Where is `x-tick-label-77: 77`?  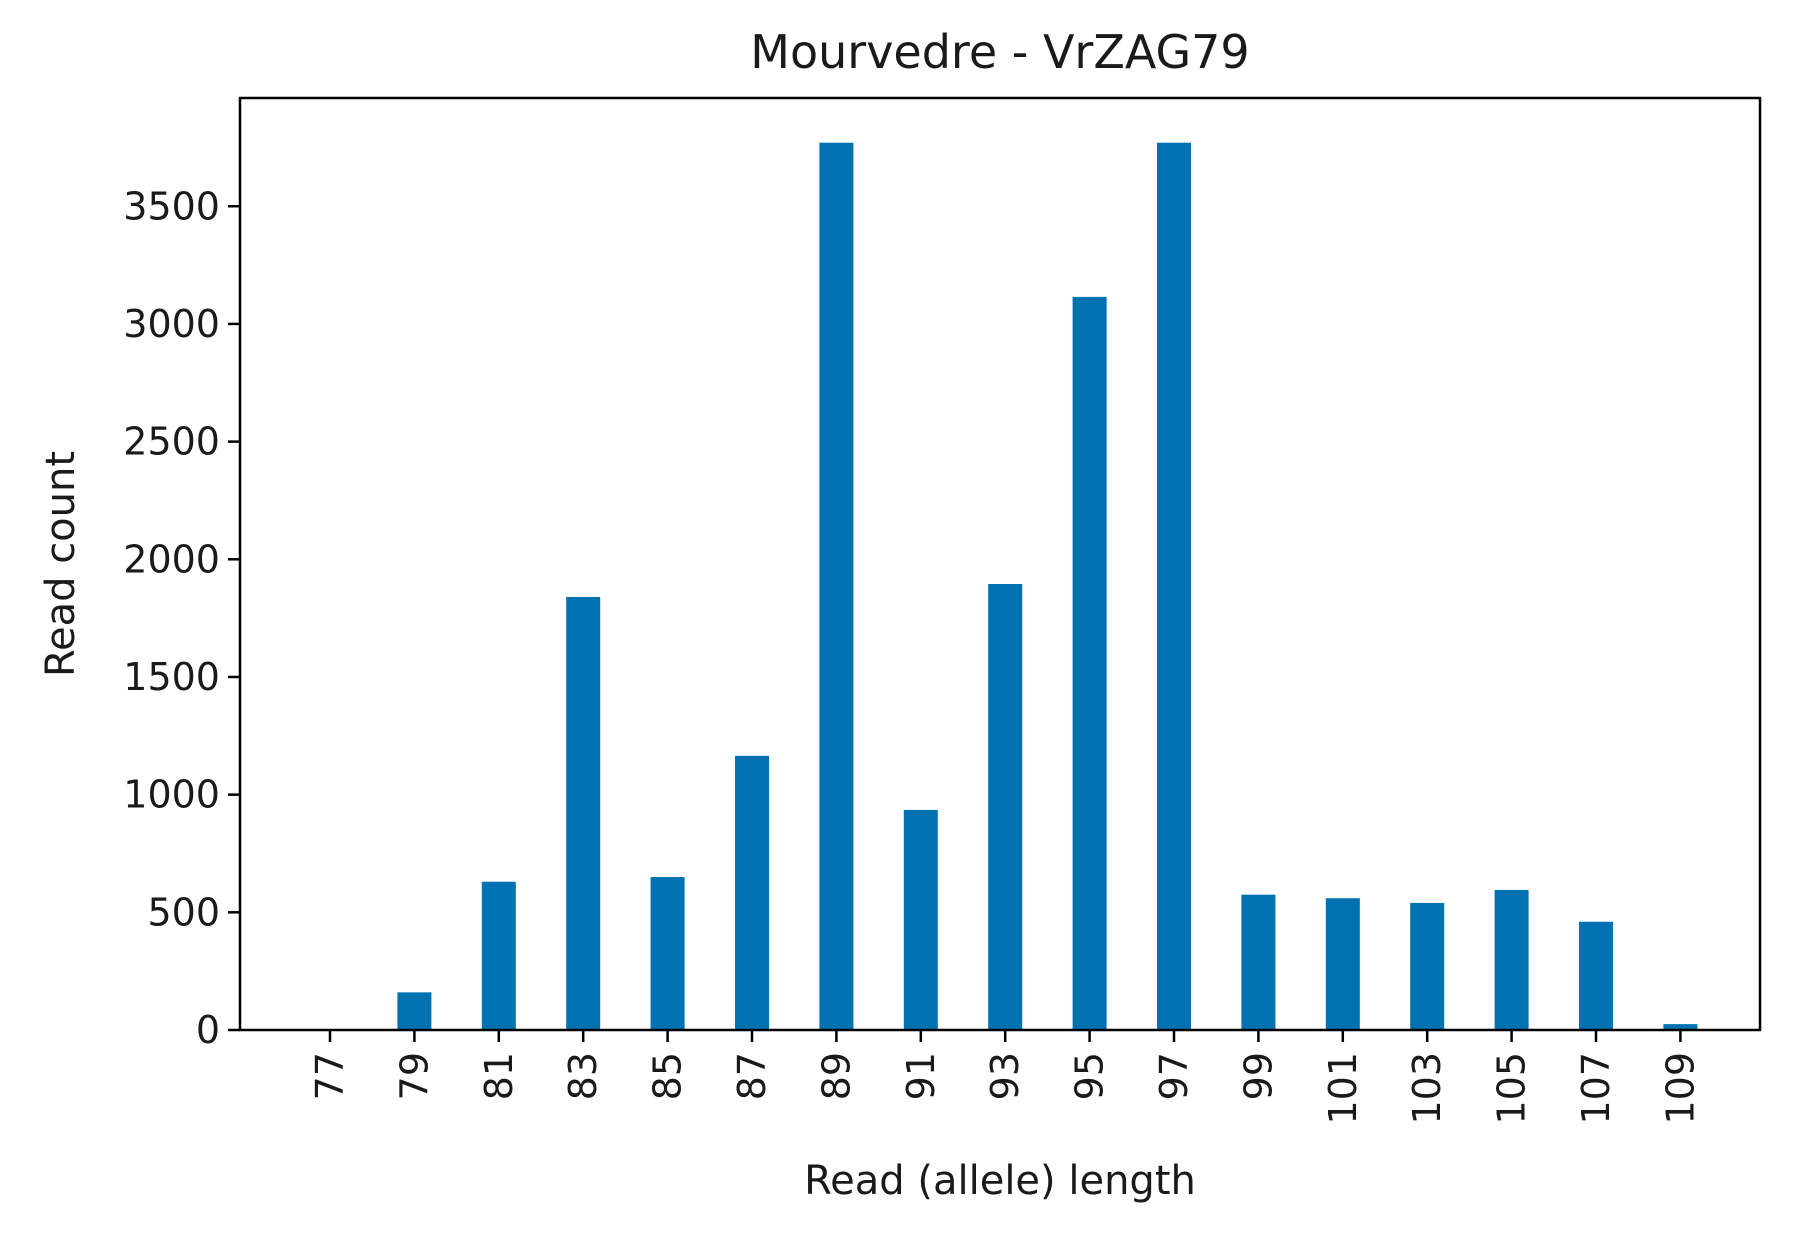 x-tick-label-77: 77 is located at coordinates (330, 1076).